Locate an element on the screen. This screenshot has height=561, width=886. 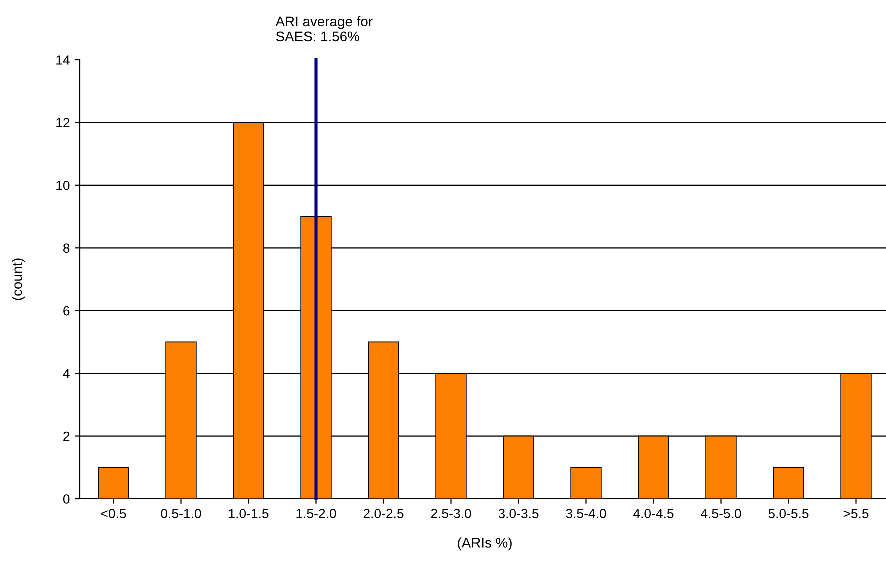
y-tick-label: 2 is located at coordinates (67, 437).